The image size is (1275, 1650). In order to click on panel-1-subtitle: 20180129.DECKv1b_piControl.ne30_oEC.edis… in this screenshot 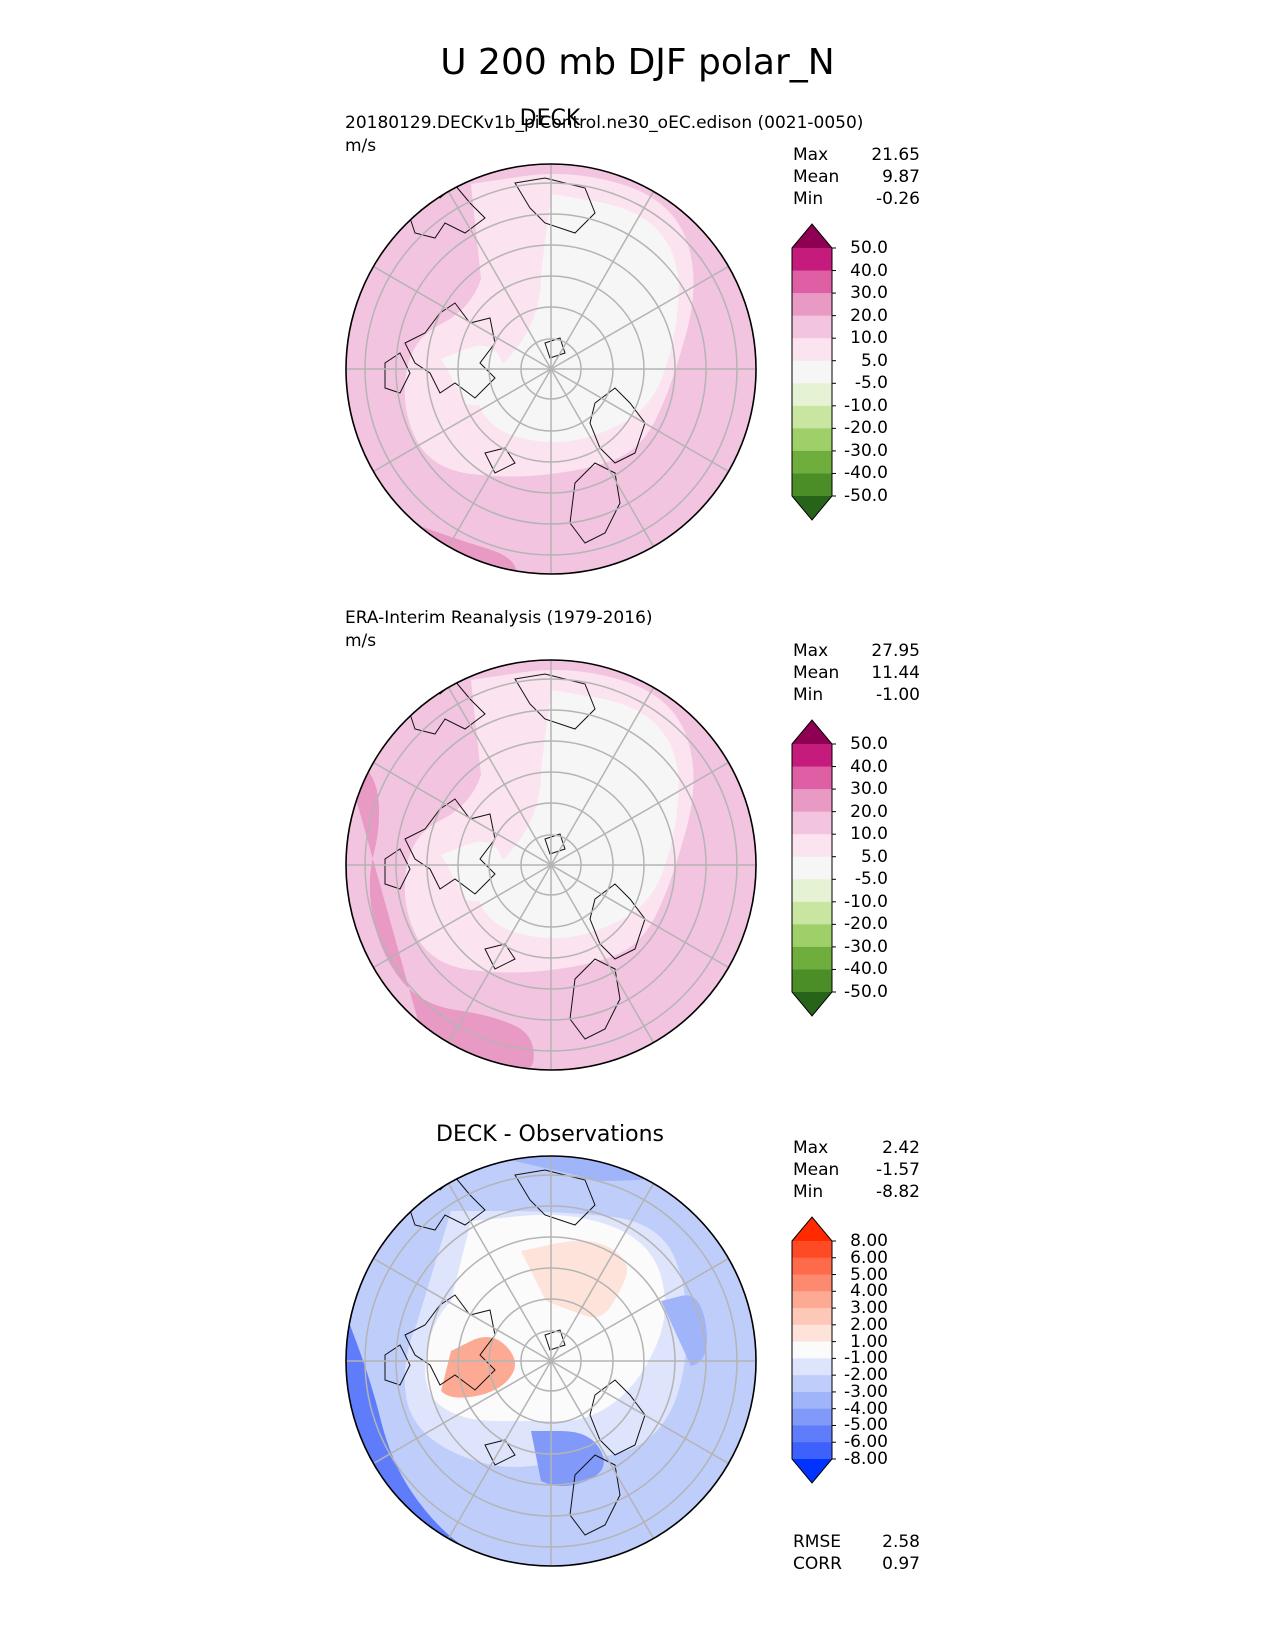, I will do `click(604, 123)`.